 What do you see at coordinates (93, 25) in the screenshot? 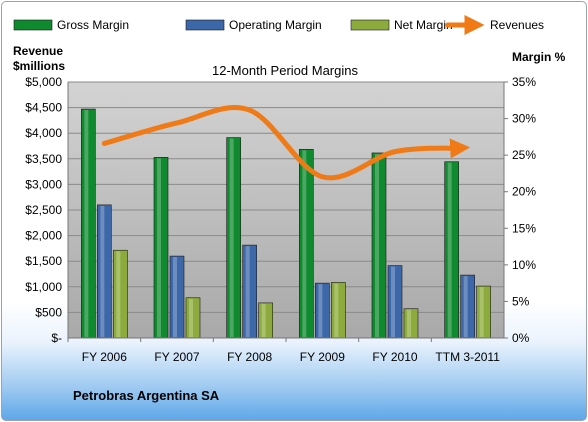
I see `legend-label: Gross Margin` at bounding box center [93, 25].